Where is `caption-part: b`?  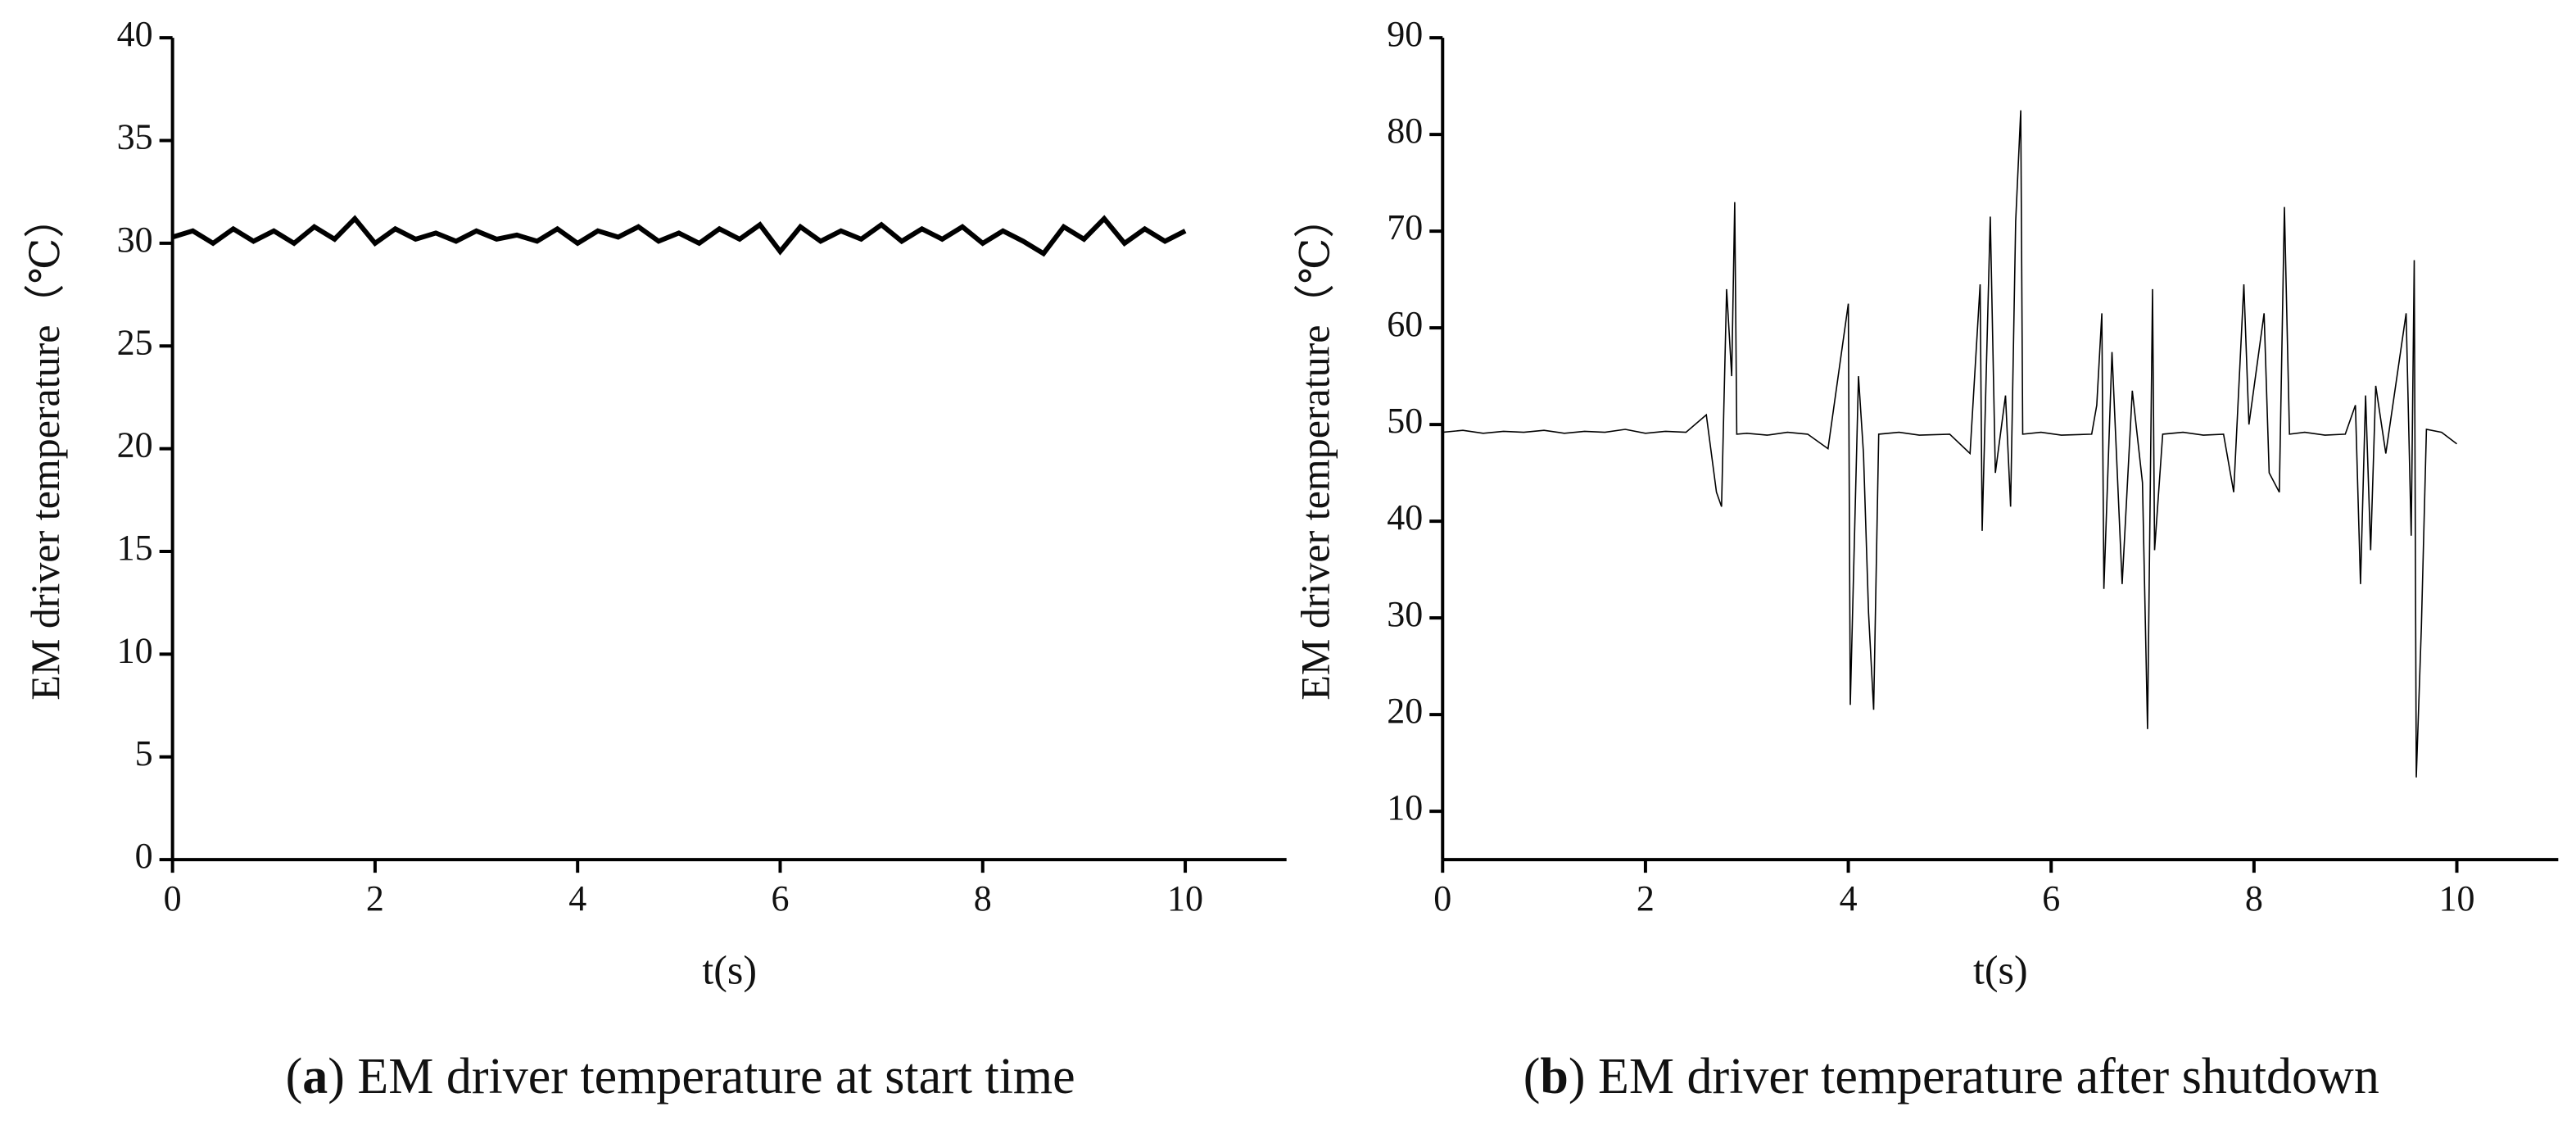 caption-part: b is located at coordinates (1554, 1077).